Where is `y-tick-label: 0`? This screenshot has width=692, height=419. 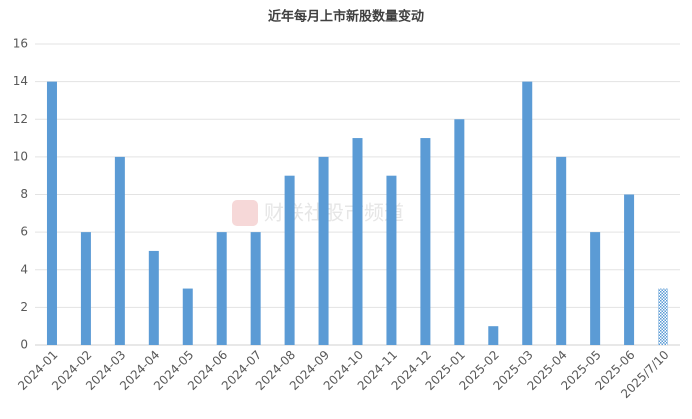
y-tick-label: 0 is located at coordinates (24, 345).